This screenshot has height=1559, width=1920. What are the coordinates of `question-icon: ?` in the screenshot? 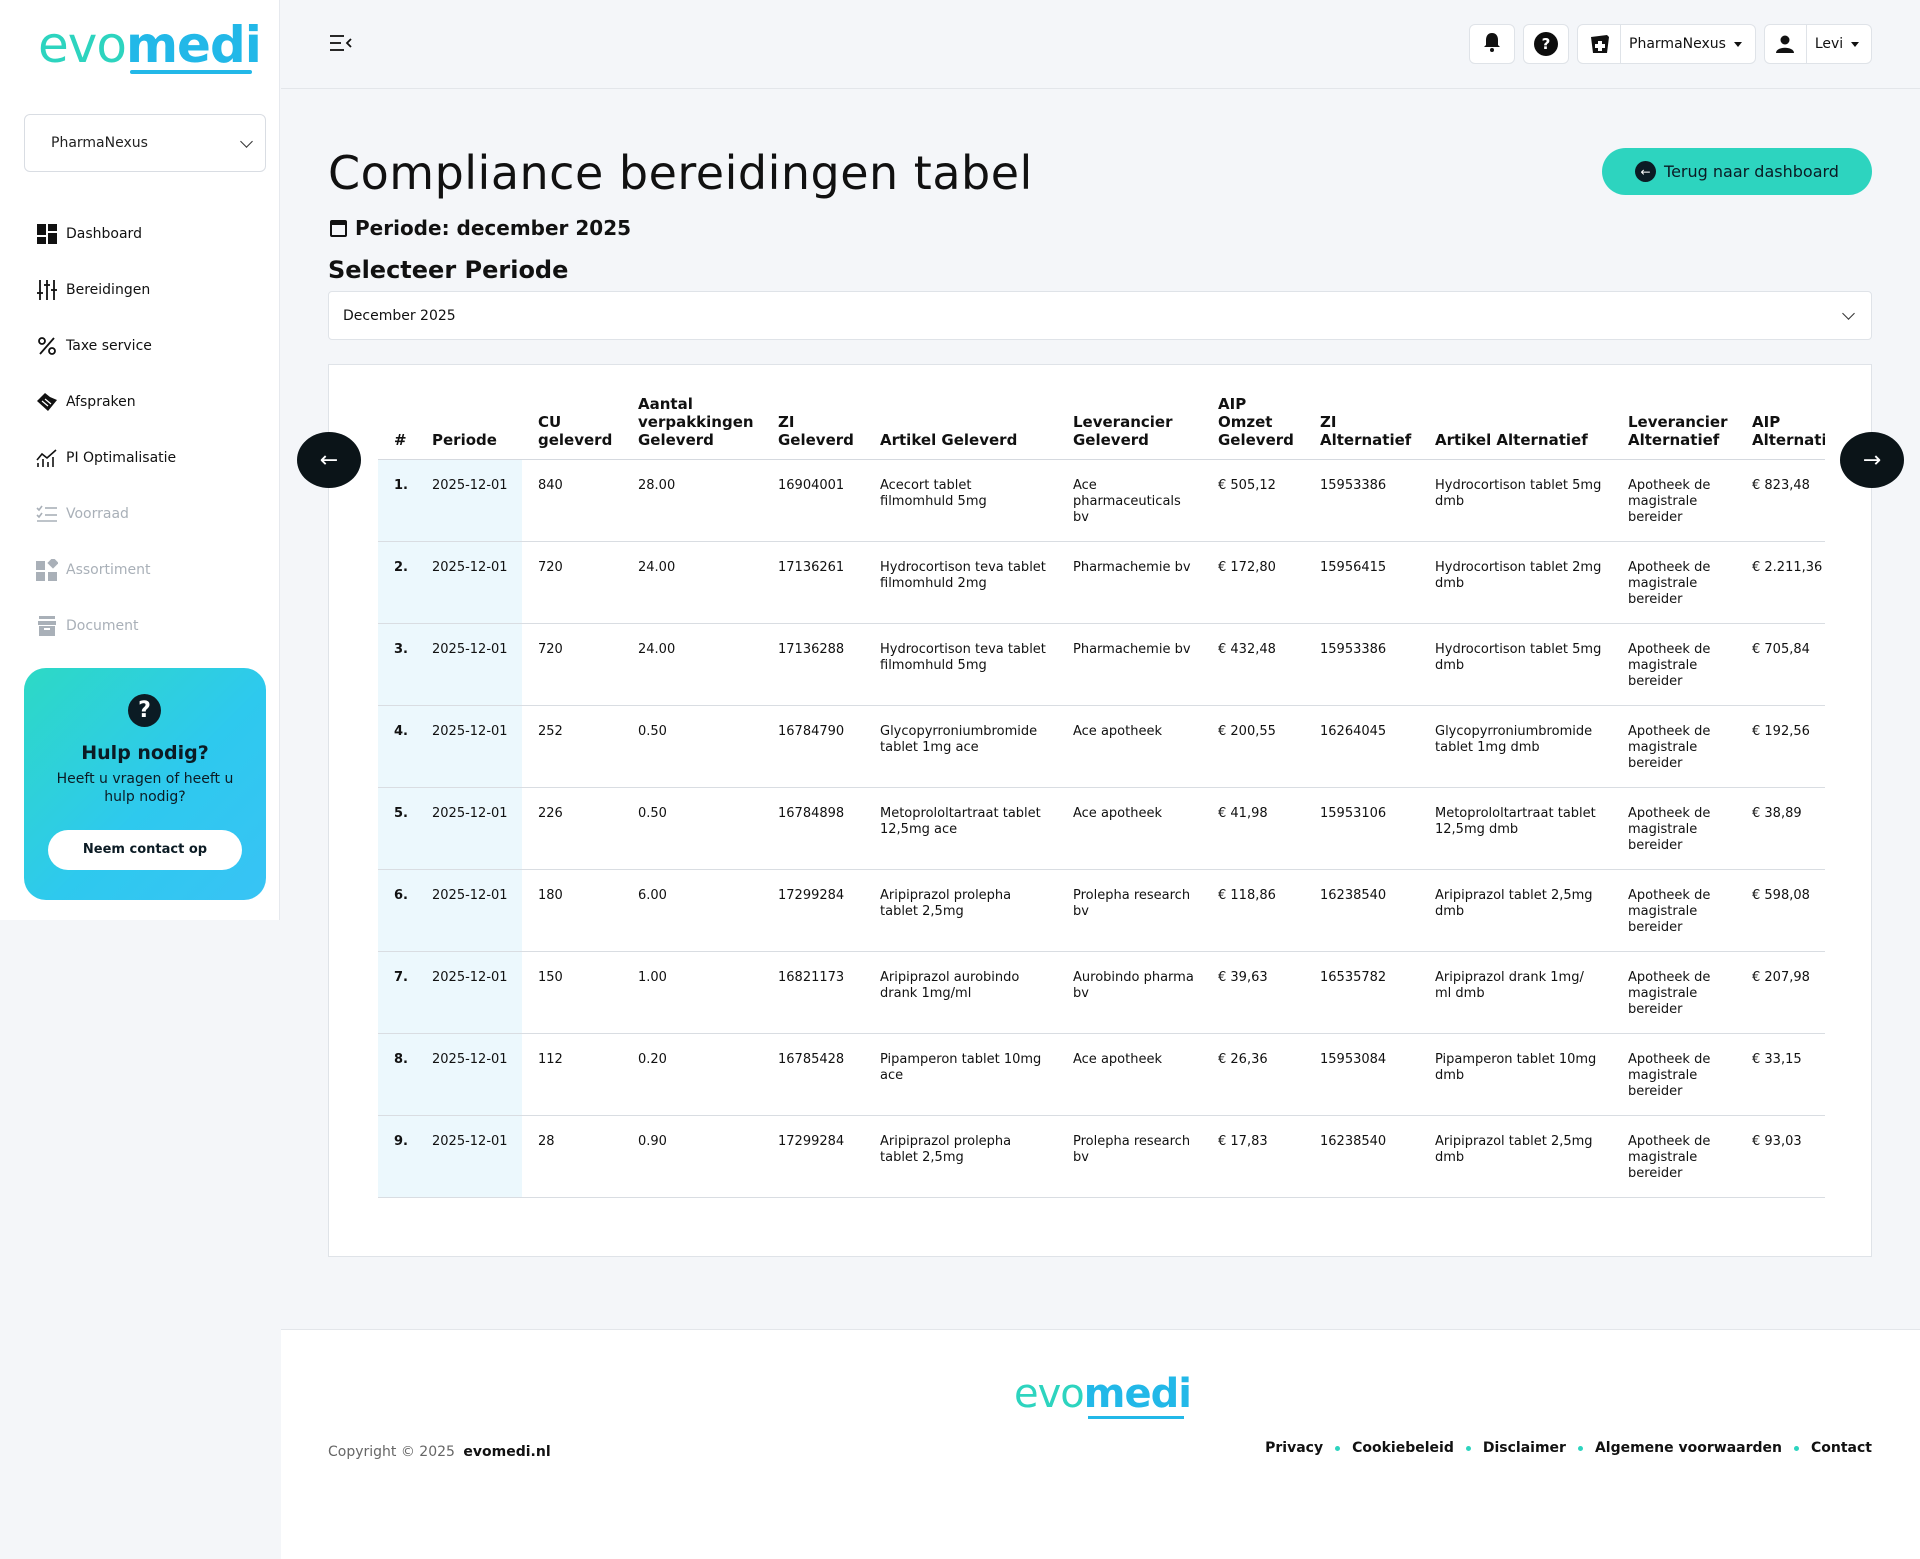 It's located at (1546, 44).